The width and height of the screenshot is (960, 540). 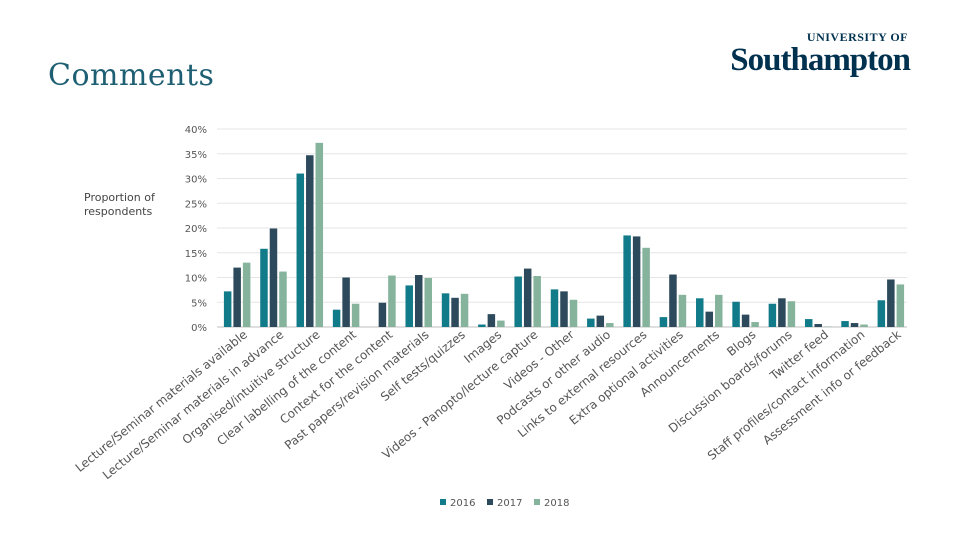 I want to click on slide-title: Comments, so click(x=131, y=75).